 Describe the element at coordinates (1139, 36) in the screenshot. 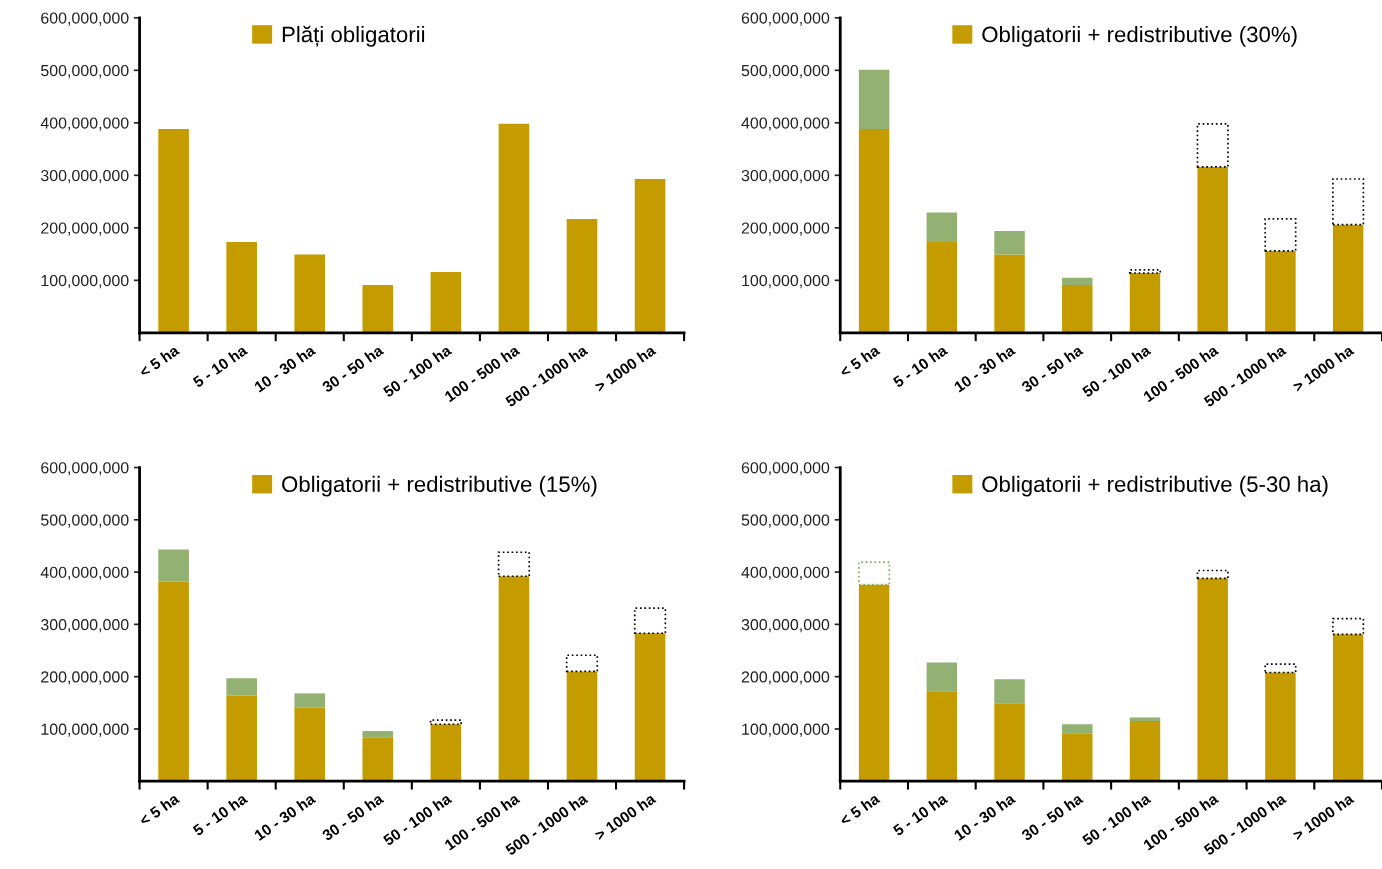

I see `legend-label: Obligatorii + redistributive (30%)` at that location.